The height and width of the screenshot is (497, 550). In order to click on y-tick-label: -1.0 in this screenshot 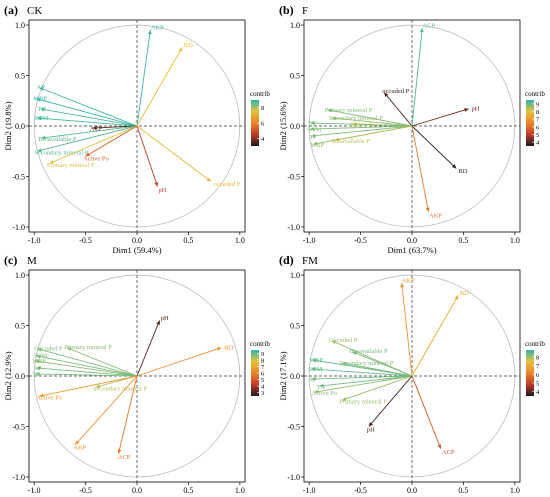, I will do `click(18, 227)`.